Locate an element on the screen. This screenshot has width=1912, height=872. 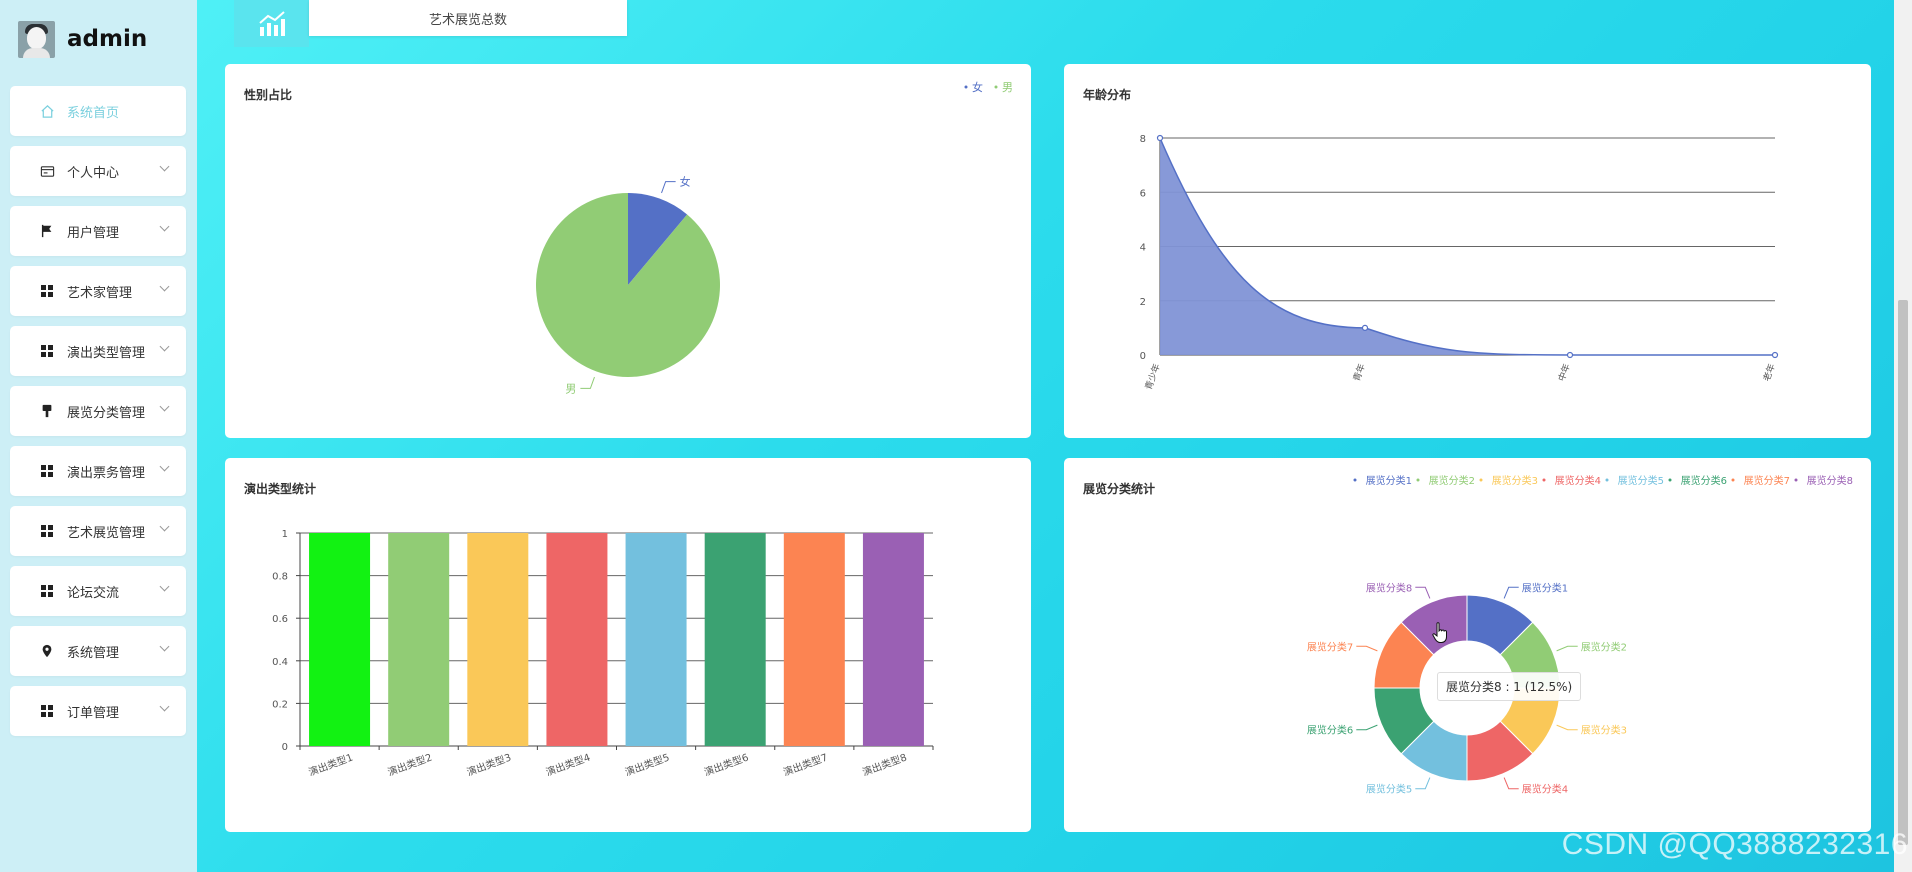
sidebar-item-label: 艺术家管理 is located at coordinates (100, 293).